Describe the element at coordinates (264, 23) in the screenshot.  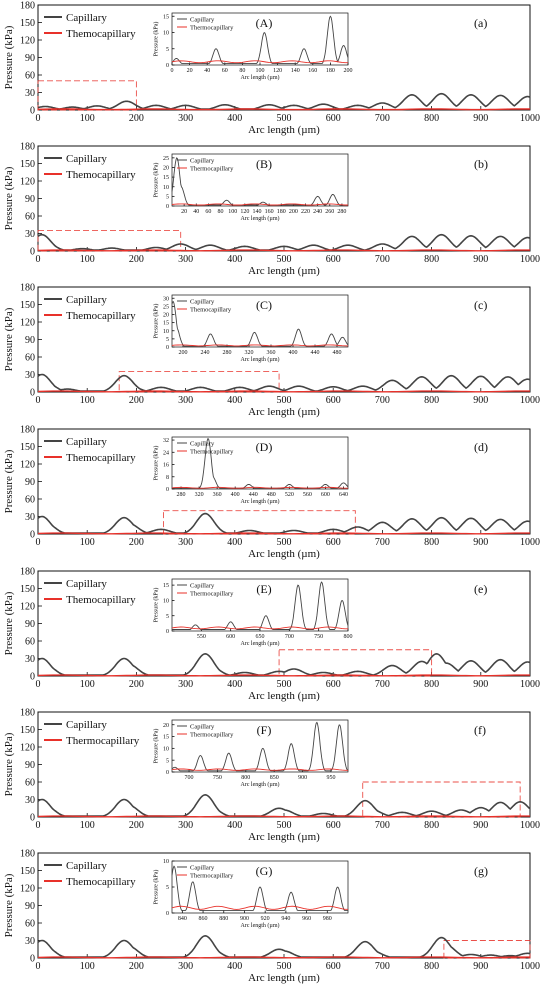
I see `inset-label: (A)` at that location.